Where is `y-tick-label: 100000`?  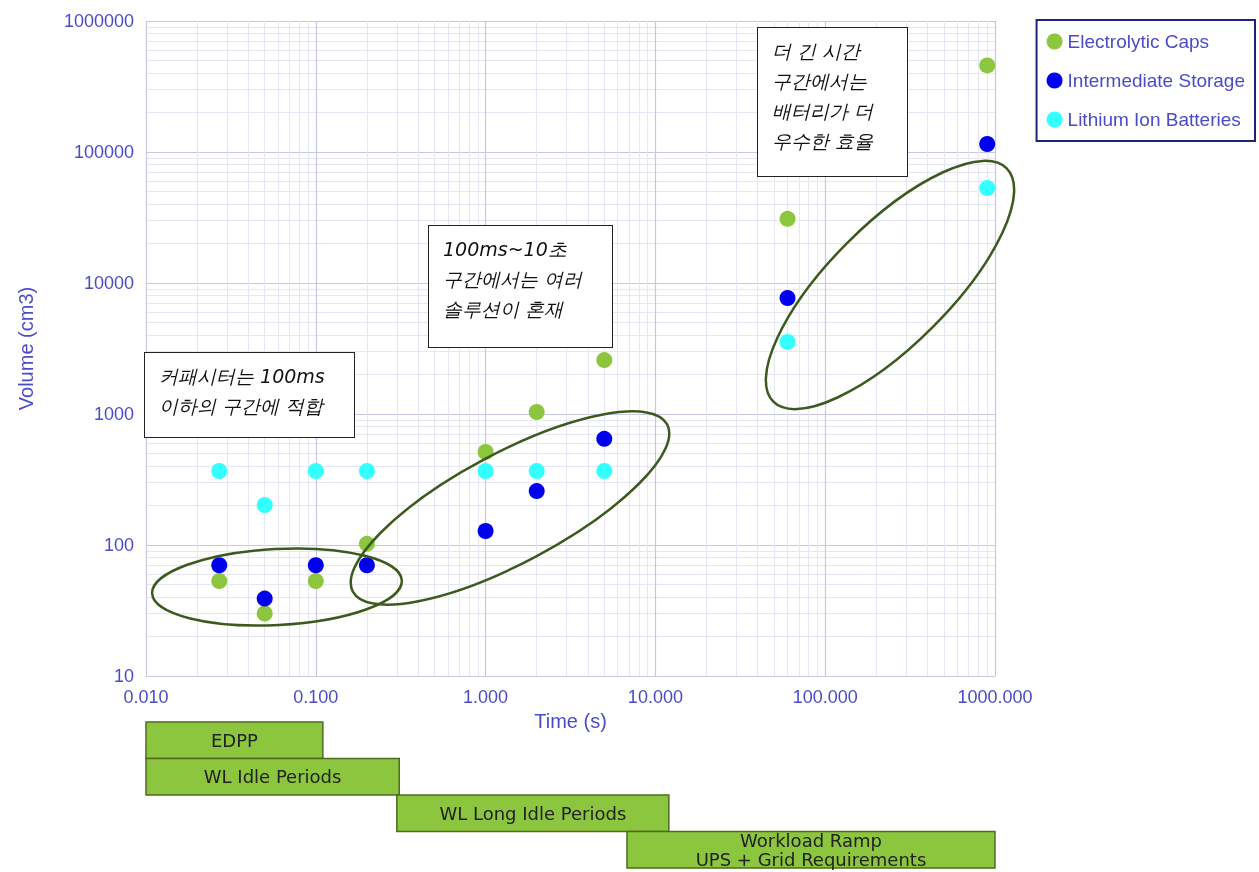
y-tick-label: 100000 is located at coordinates (103, 152).